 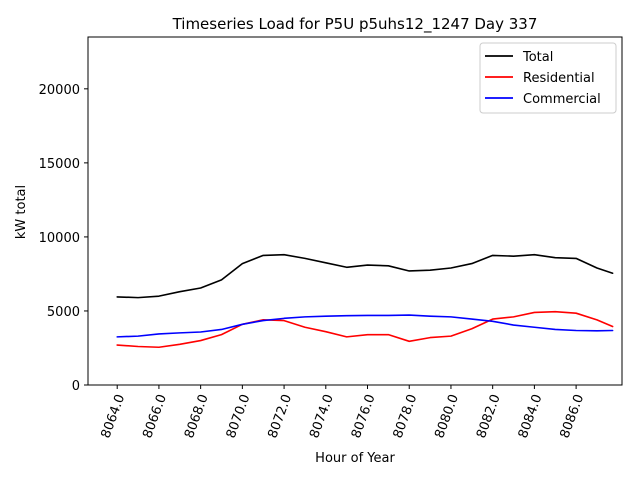 What do you see at coordinates (114, 416) in the screenshot?
I see `x-tick-label: 8064.0` at bounding box center [114, 416].